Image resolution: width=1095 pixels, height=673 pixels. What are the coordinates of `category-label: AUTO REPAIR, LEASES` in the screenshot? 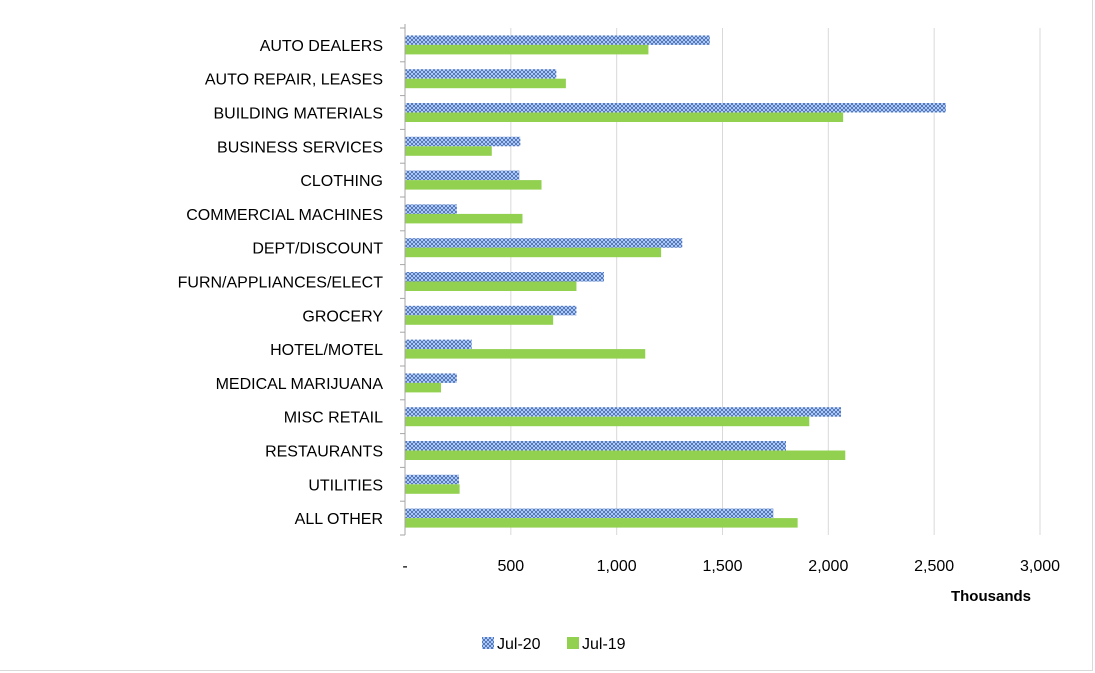 It's located at (294, 80).